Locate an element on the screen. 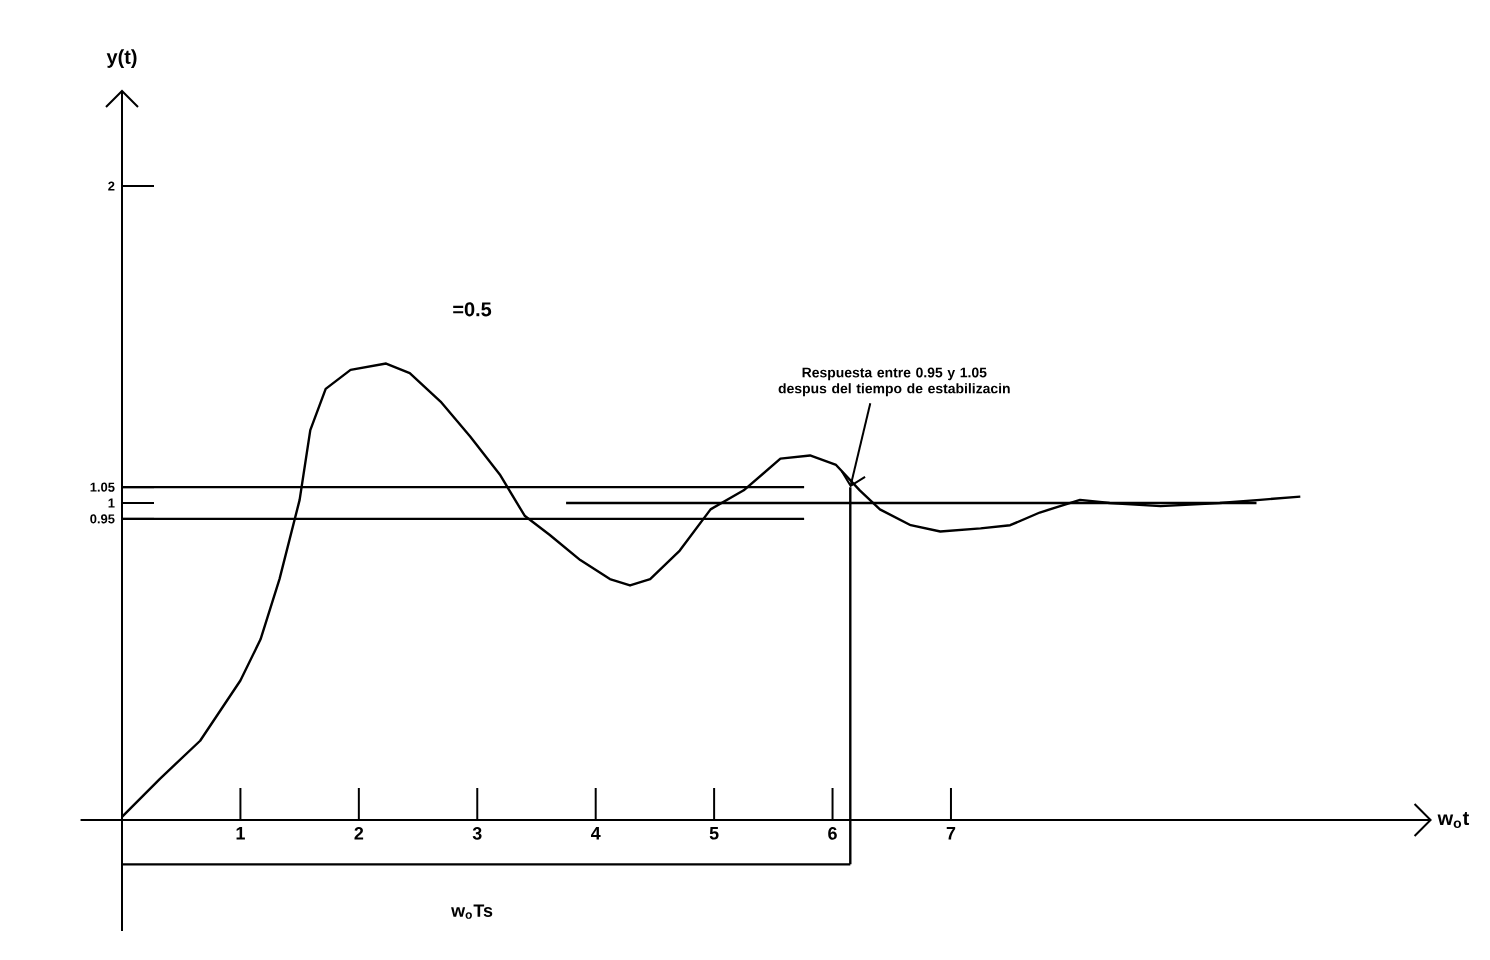 The width and height of the screenshot is (1490, 960). annotation: w$_{o}$Ts is located at coordinates (472, 911).